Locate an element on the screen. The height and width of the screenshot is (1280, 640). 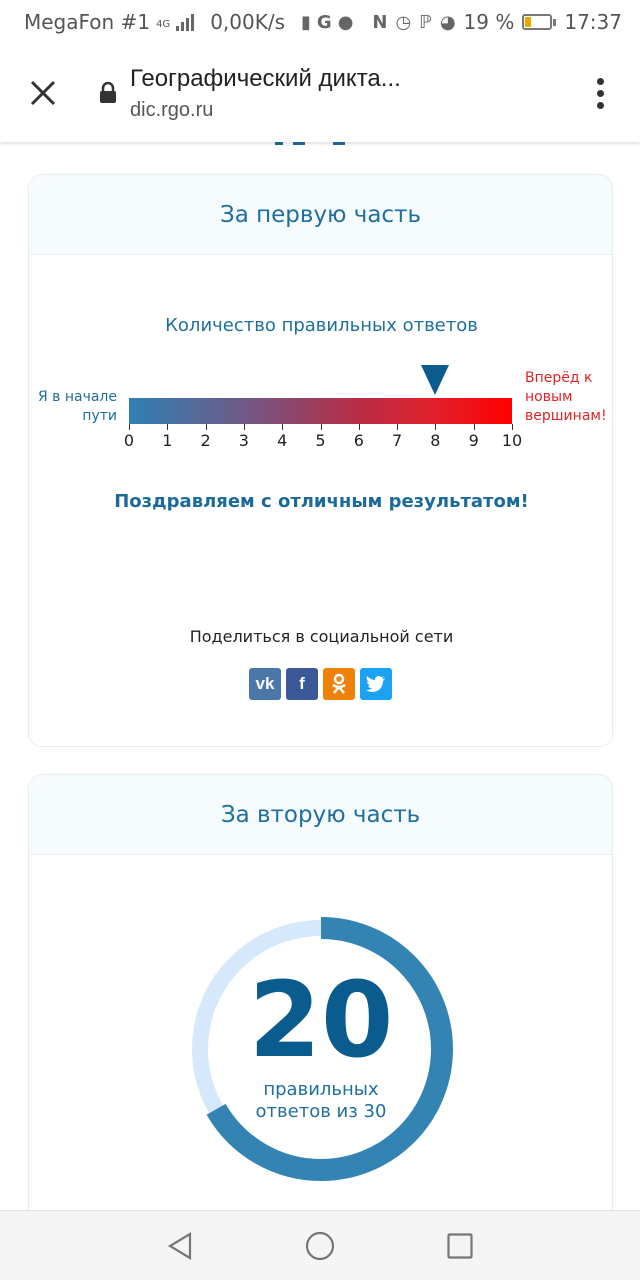
scale-tick-label: 8 is located at coordinates (435, 440).